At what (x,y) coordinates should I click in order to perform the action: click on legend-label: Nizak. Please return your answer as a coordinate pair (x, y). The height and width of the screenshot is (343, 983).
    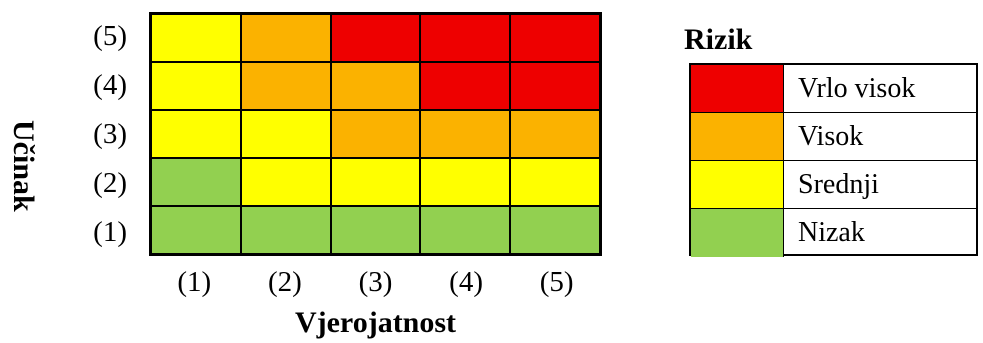
    Looking at the image, I should click on (831, 232).